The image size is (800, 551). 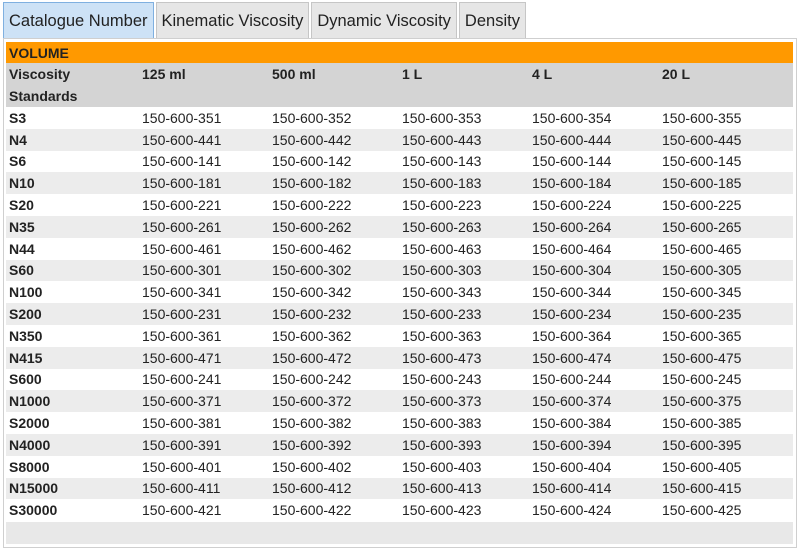 What do you see at coordinates (204, 85) in the screenshot?
I see `column-header: 125 ml` at bounding box center [204, 85].